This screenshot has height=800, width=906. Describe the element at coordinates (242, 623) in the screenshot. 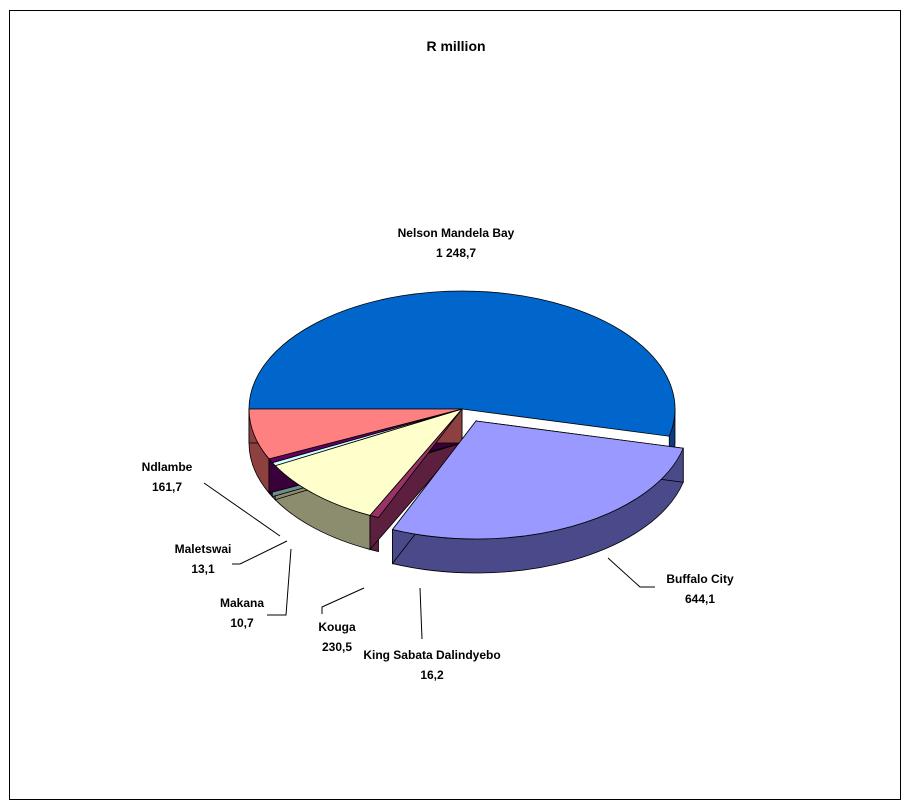

I see `slice-value-makana: 10,7` at that location.